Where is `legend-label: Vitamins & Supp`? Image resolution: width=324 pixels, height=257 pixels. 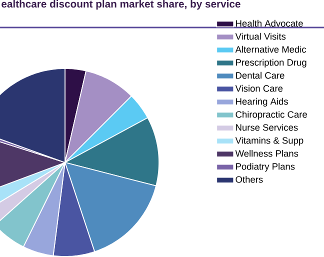 legend-label: Vitamins & Supp is located at coordinates (269, 141).